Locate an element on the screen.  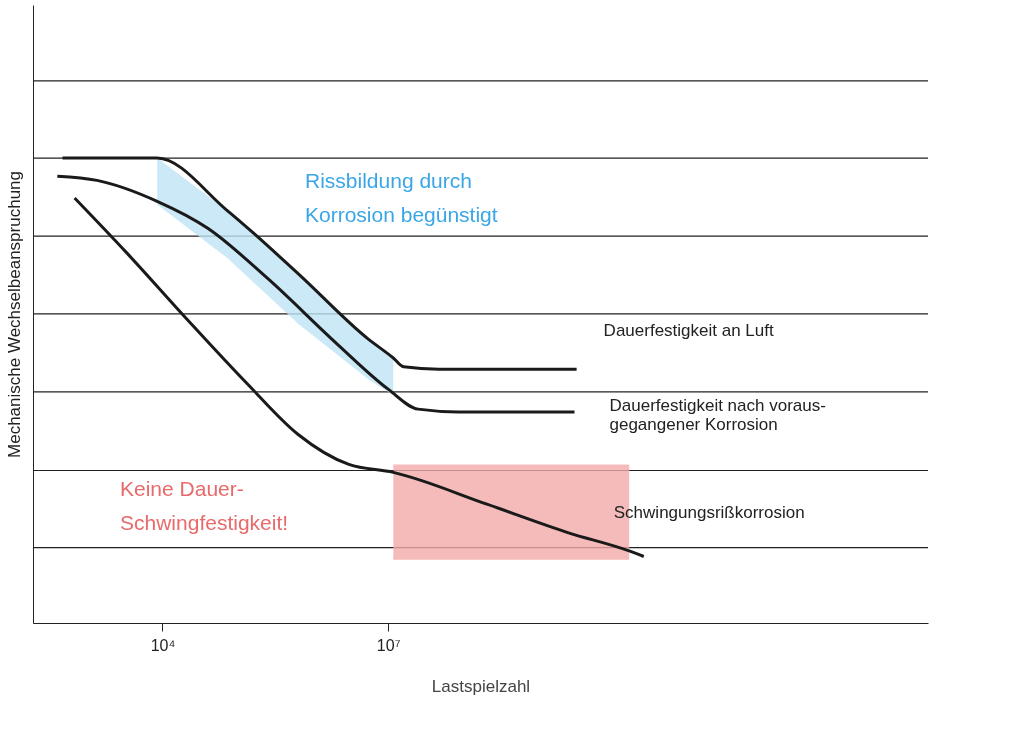
series-label: Schwingungsrißkorrosion is located at coordinates (709, 512).